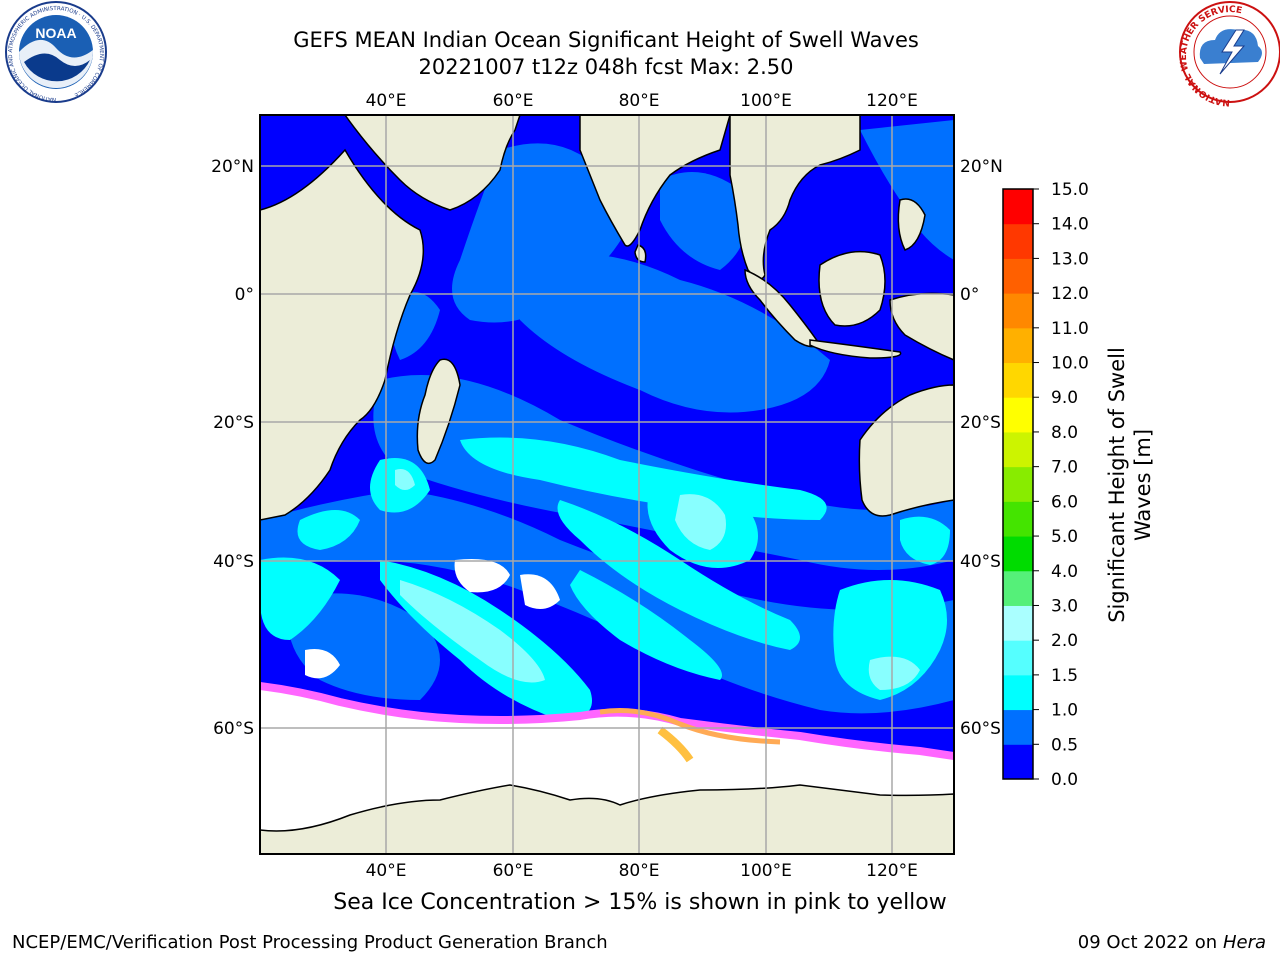 Image resolution: width=1280 pixels, height=960 pixels. Describe the element at coordinates (906, 450) in the screenshot. I see `land-australia` at that location.